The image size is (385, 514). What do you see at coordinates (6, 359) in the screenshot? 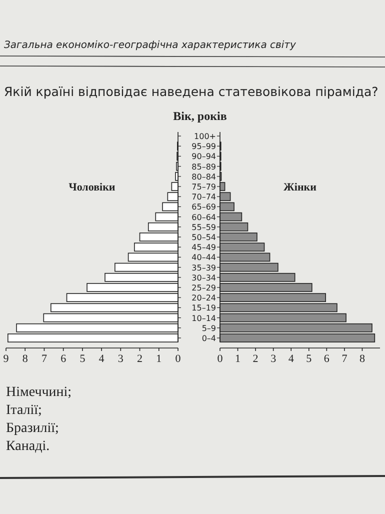
I see `x-tick-label: 9` at bounding box center [6, 359].